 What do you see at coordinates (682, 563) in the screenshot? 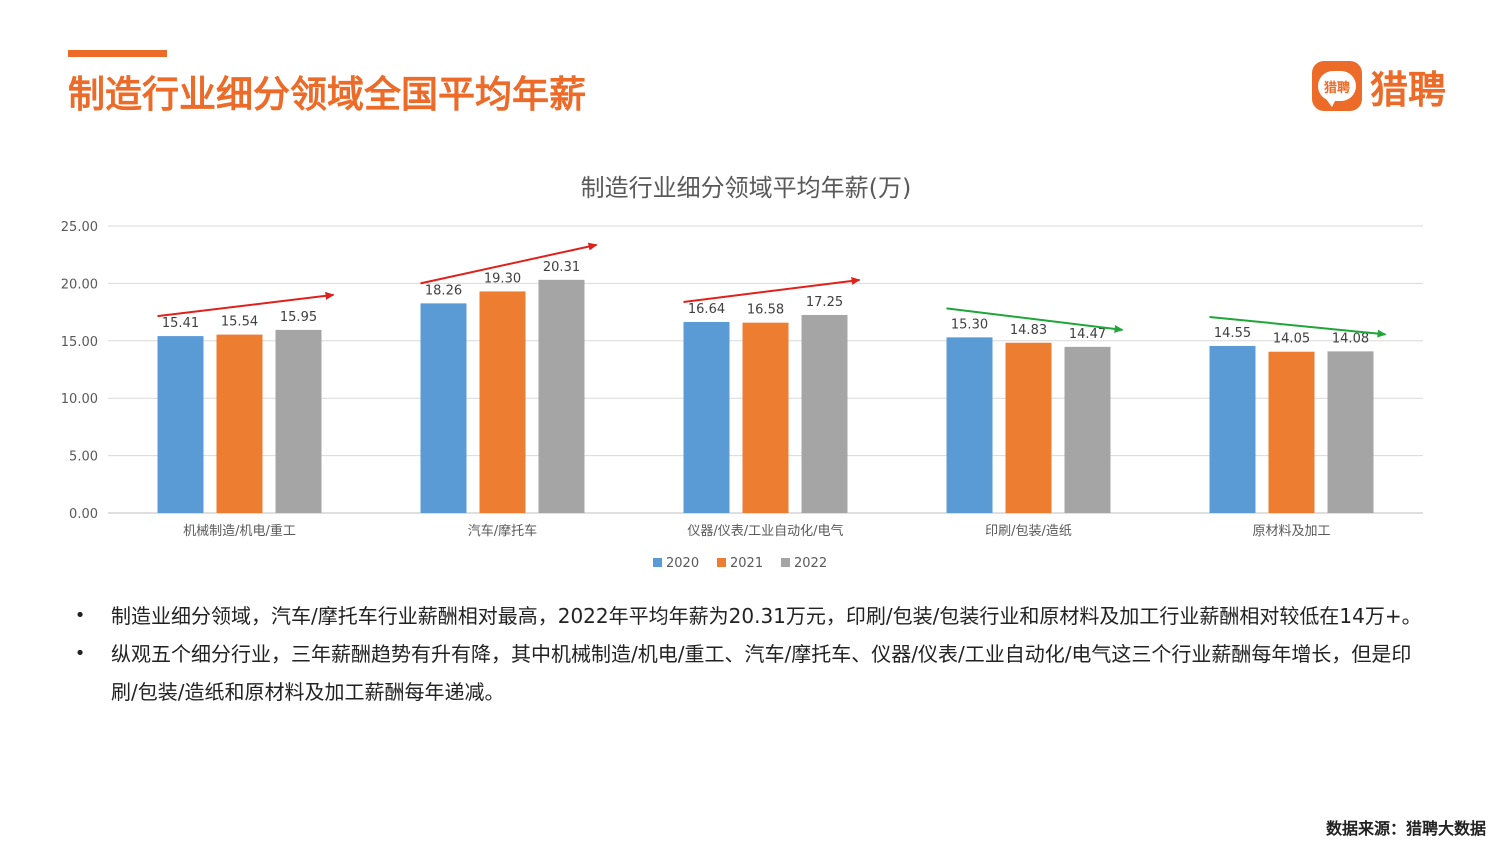
I see `legend-label: 2020` at bounding box center [682, 563].